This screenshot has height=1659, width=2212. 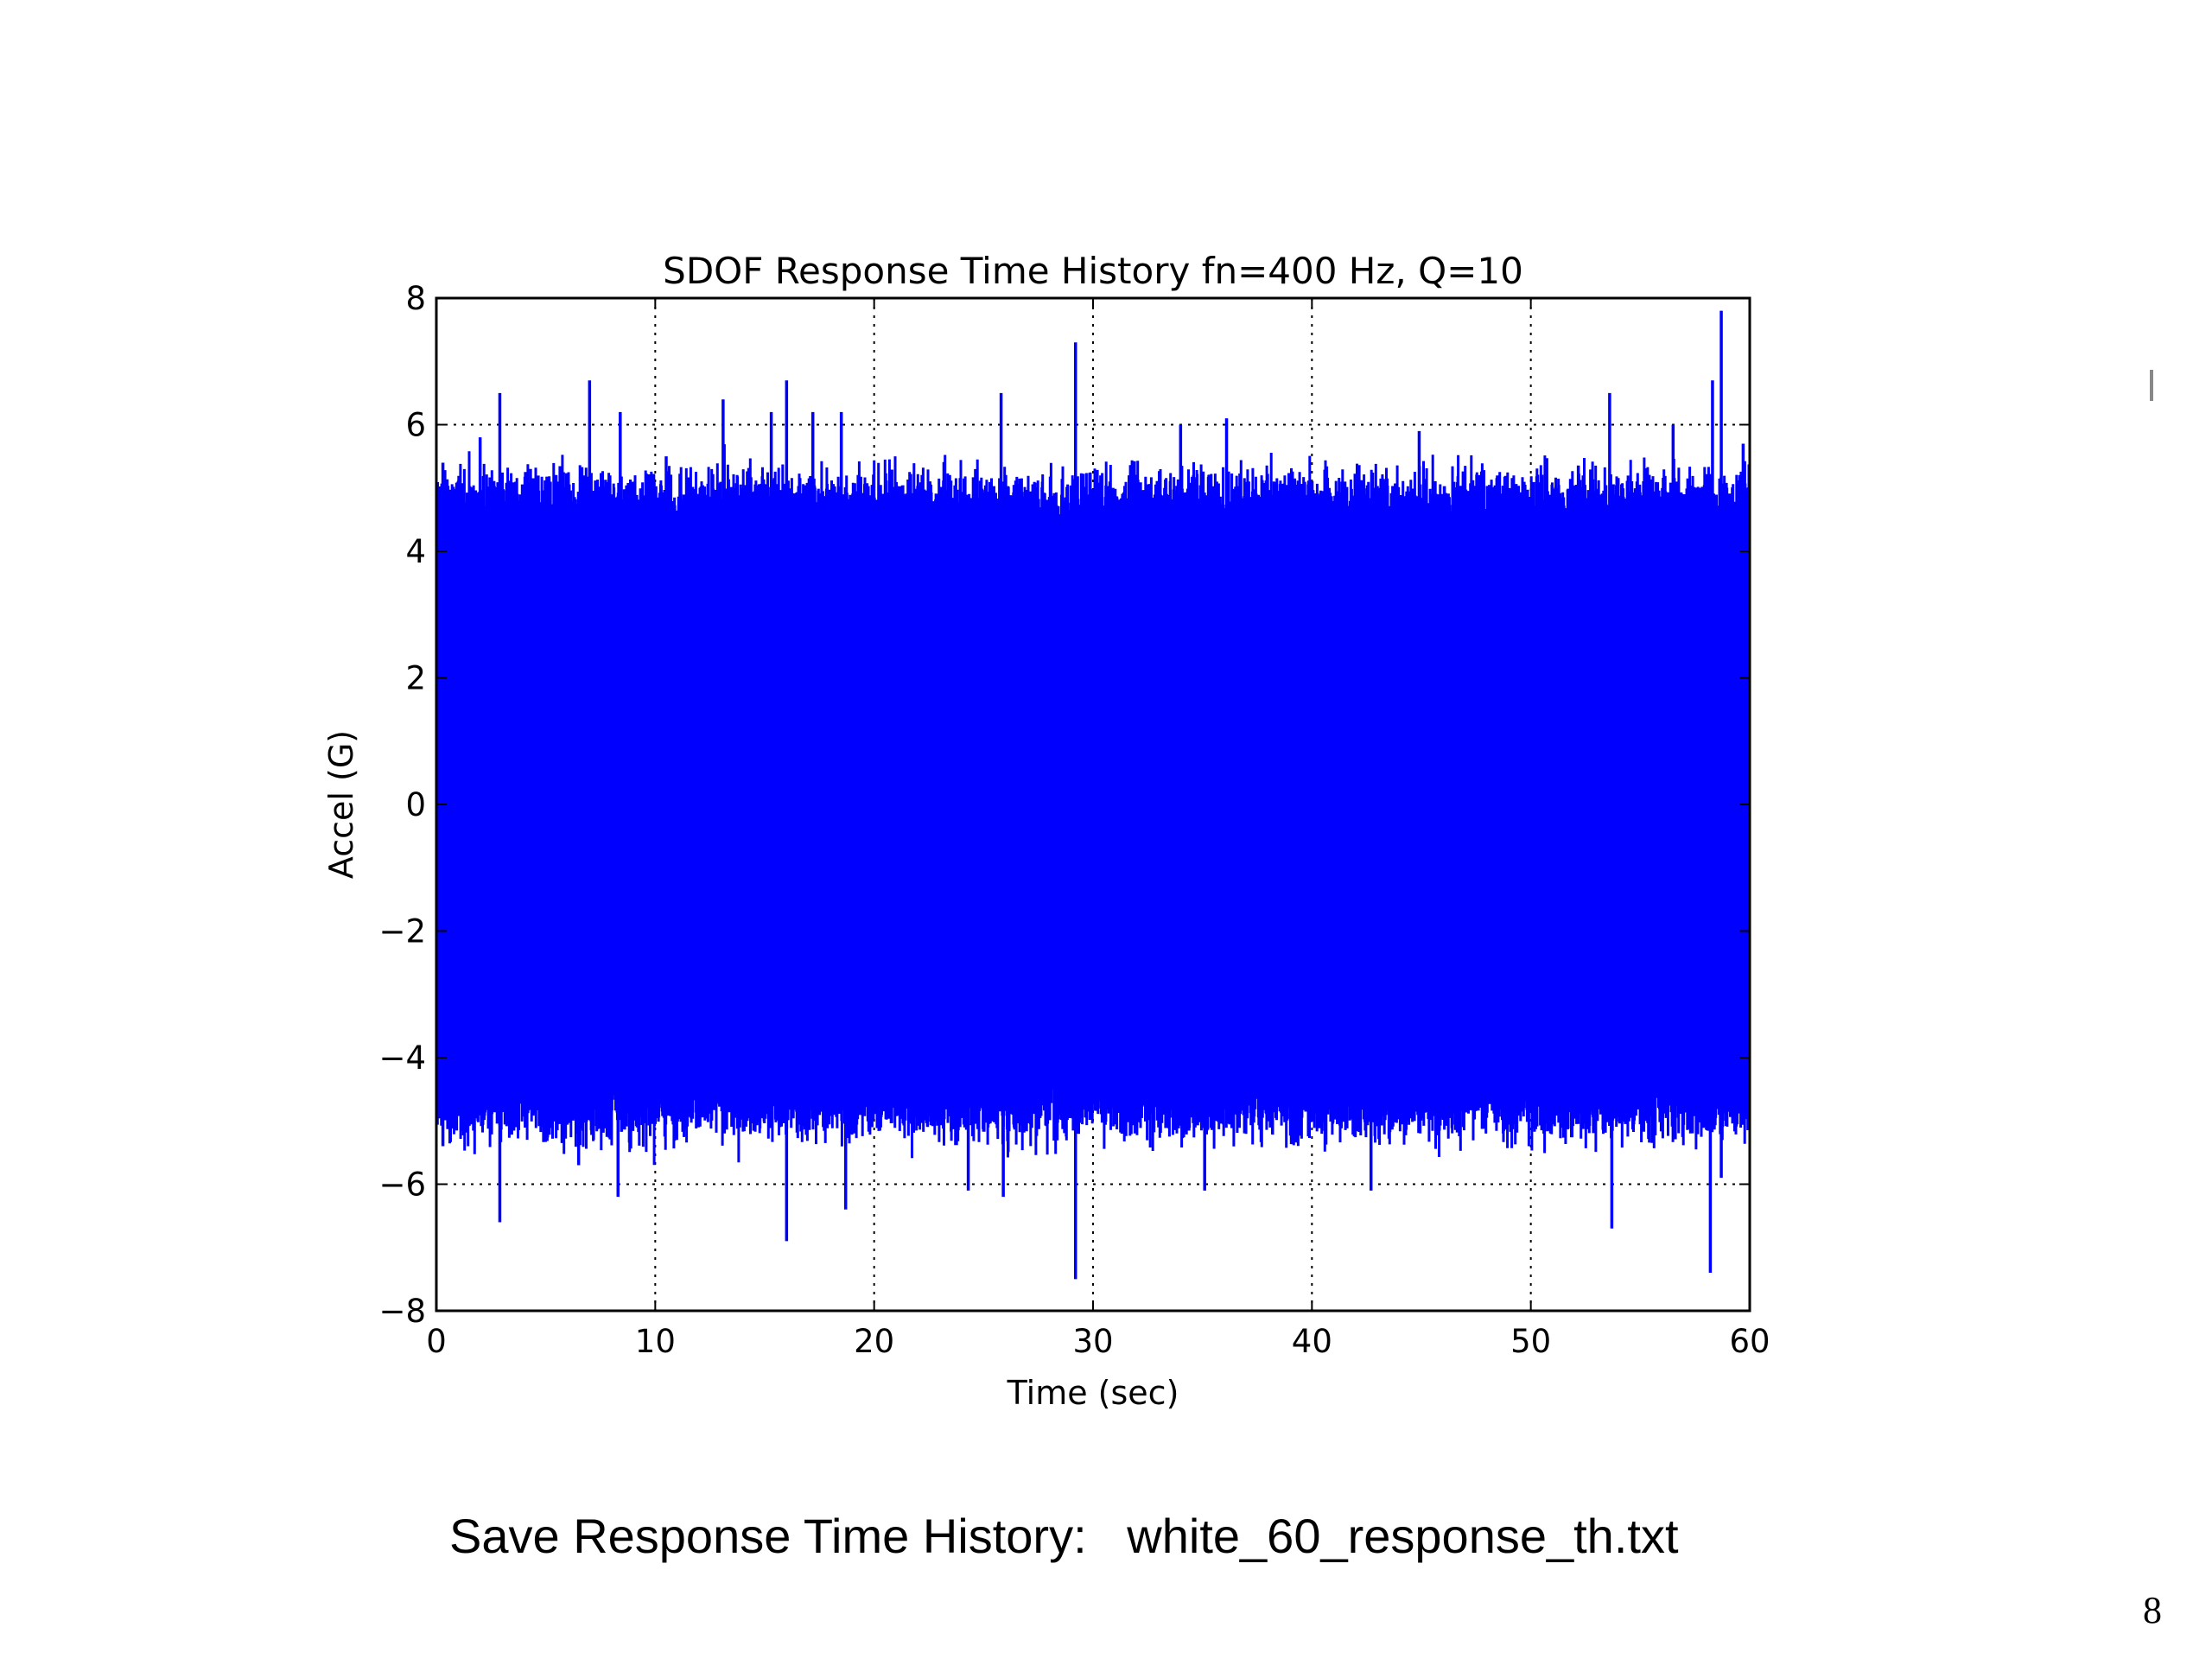 I want to click on y-tick-label: −8, so click(x=402, y=1311).